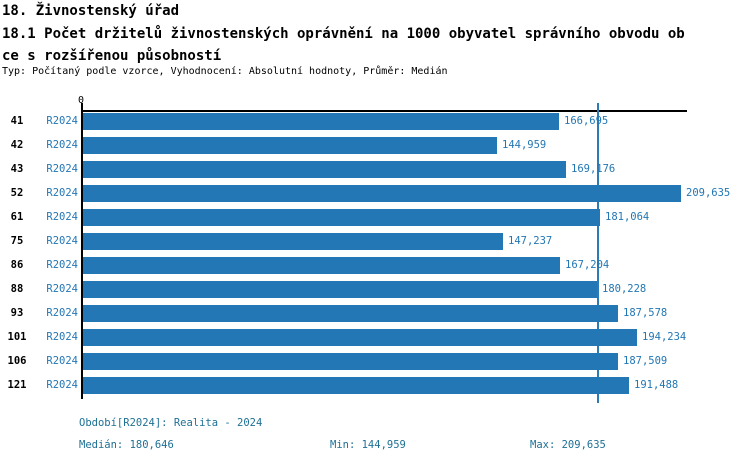  What do you see at coordinates (17, 145) in the screenshot?
I see `row-category-label: 42` at bounding box center [17, 145].